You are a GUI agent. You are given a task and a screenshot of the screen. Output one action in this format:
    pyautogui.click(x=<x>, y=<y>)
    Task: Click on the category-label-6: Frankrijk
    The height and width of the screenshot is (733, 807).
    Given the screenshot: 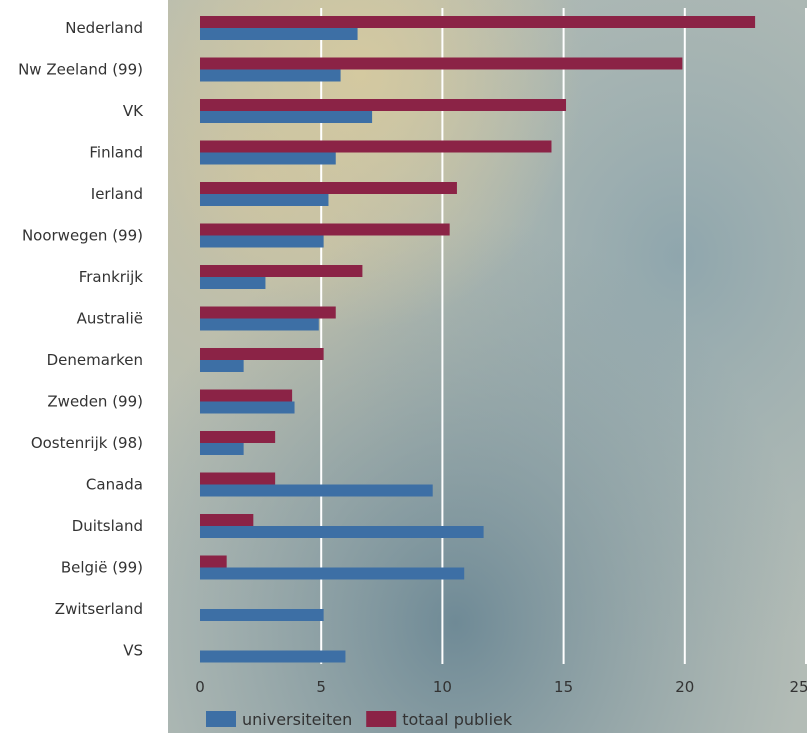 What is the action you would take?
    pyautogui.click(x=111, y=277)
    